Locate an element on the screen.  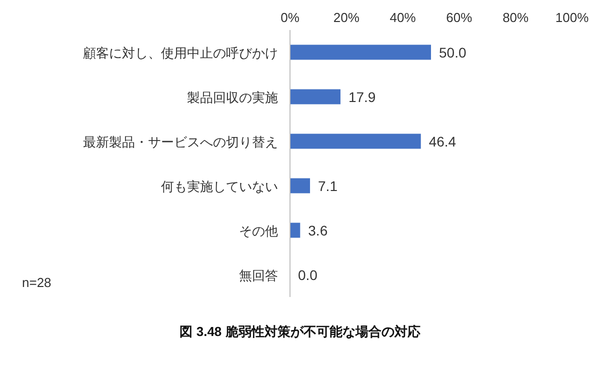
text: n=28 is located at coordinates (37, 282).